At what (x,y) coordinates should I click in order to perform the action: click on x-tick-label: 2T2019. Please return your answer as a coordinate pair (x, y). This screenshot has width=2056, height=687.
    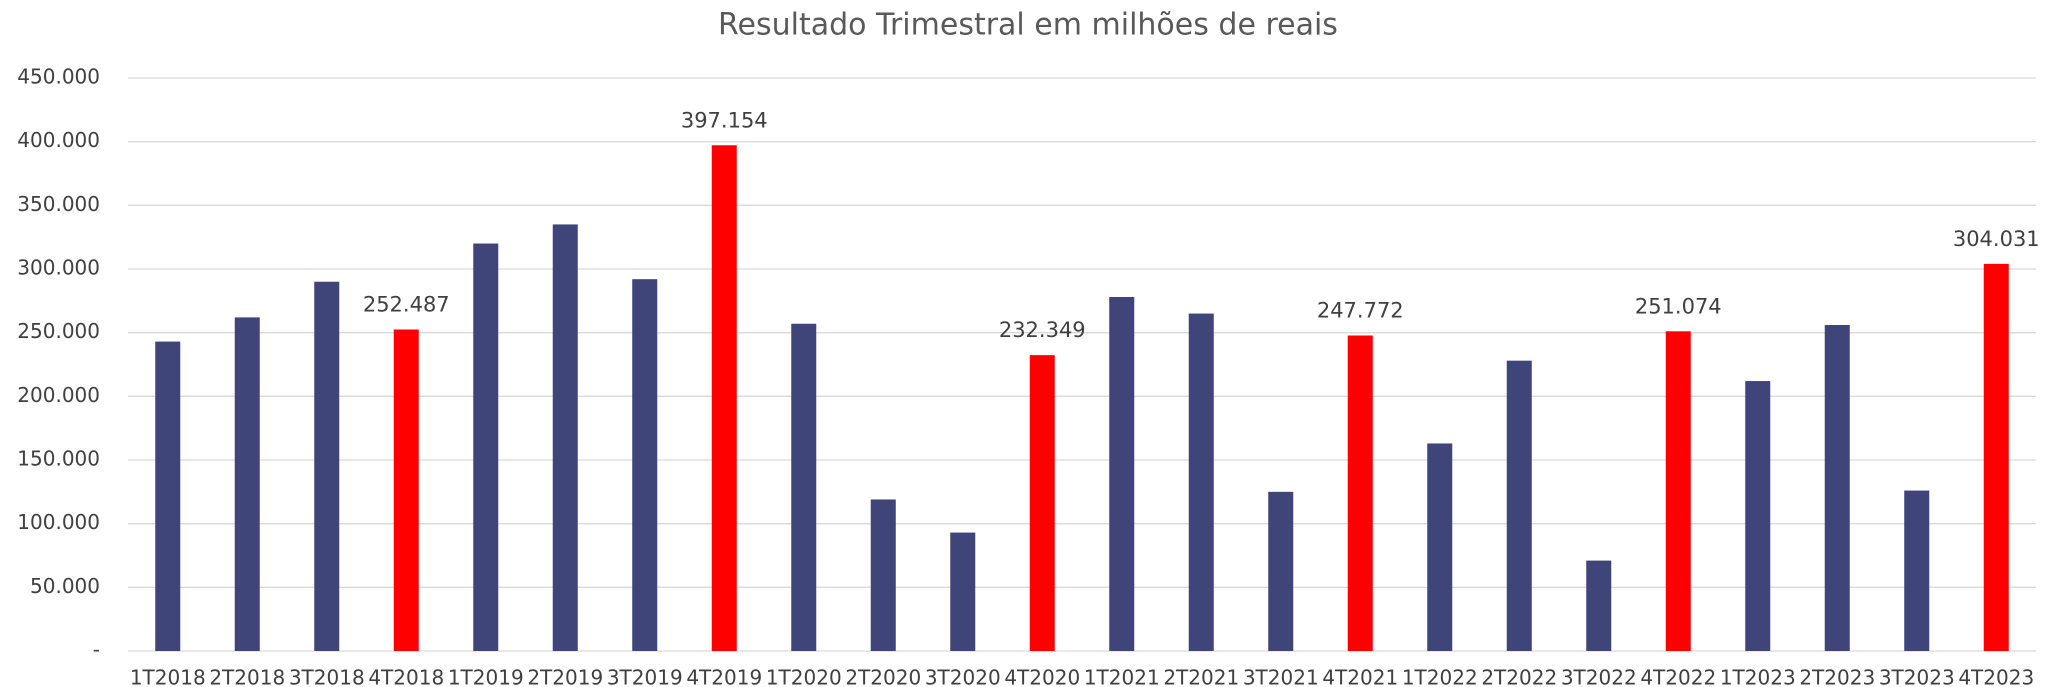
    Looking at the image, I should click on (565, 676).